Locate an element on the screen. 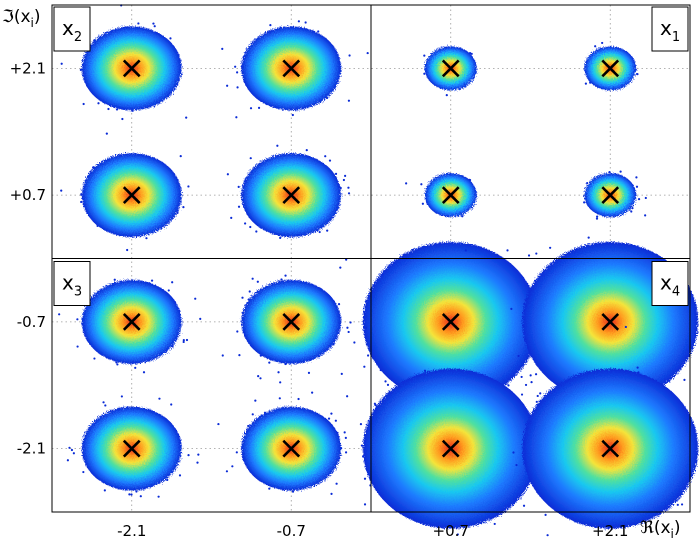  quadrant-label-x1: x1 is located at coordinates (670, 29).